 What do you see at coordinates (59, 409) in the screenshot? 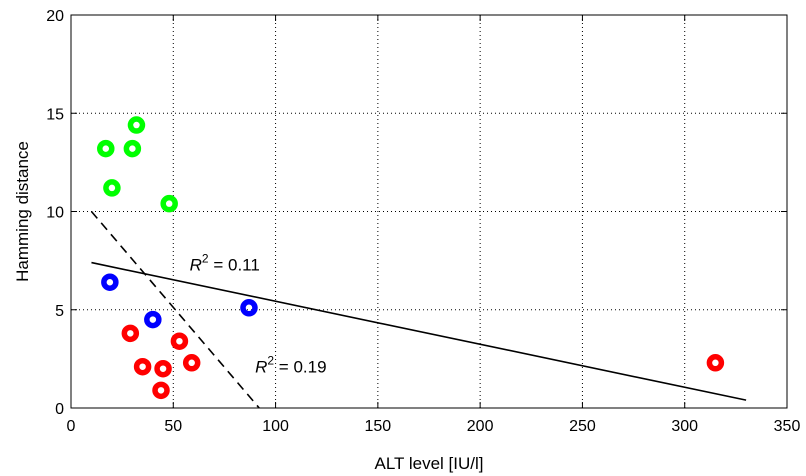
I see `y-tick-label: 0` at bounding box center [59, 409].